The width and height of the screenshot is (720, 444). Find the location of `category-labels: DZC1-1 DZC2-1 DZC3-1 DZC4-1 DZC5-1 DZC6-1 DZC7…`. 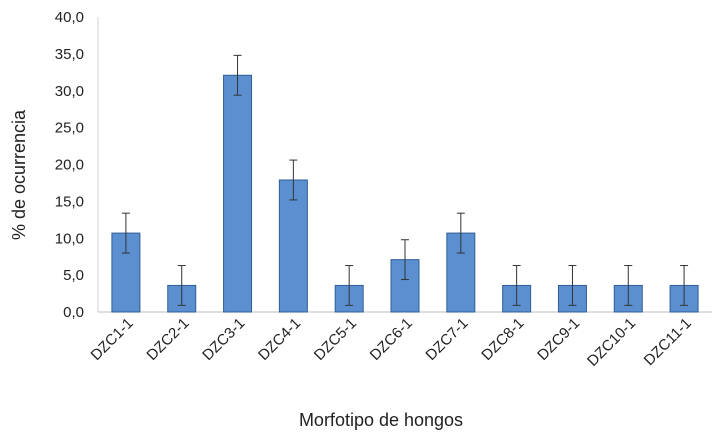

category-labels: DZC1-1 DZC2-1 DZC3-1 DZC4-1 DZC5-1 DZC6-1 DZC7… is located at coordinates (391, 342).